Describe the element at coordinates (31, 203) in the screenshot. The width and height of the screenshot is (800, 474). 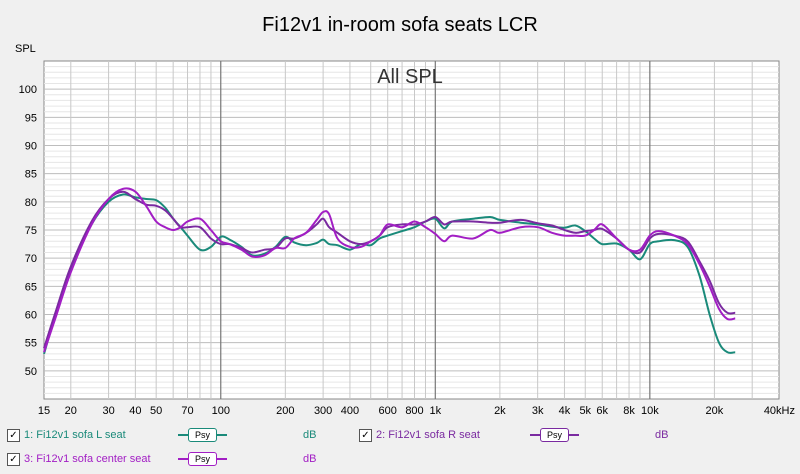
I see `y-tick-label: 80` at that location.